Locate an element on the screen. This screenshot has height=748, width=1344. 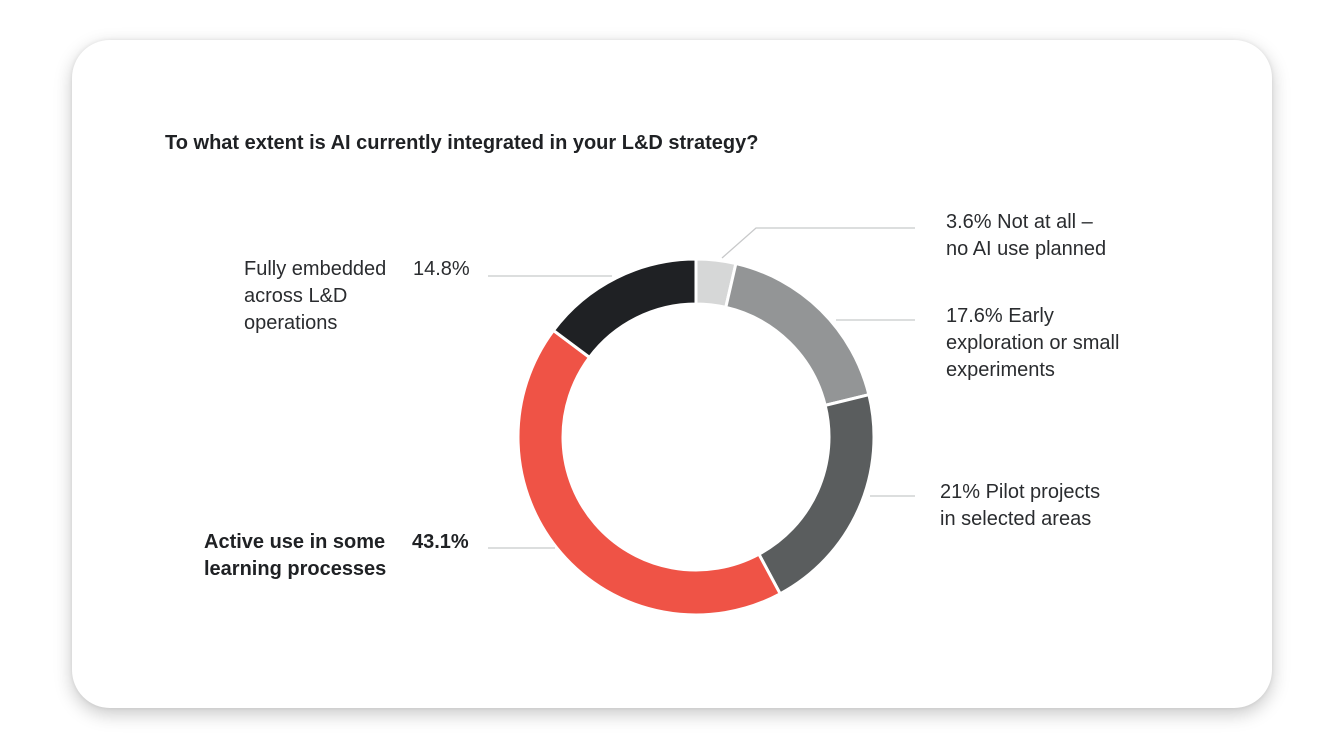
slice-label-pilot-projects: 21% Pilot projects in selected areas is located at coordinates (1020, 505).